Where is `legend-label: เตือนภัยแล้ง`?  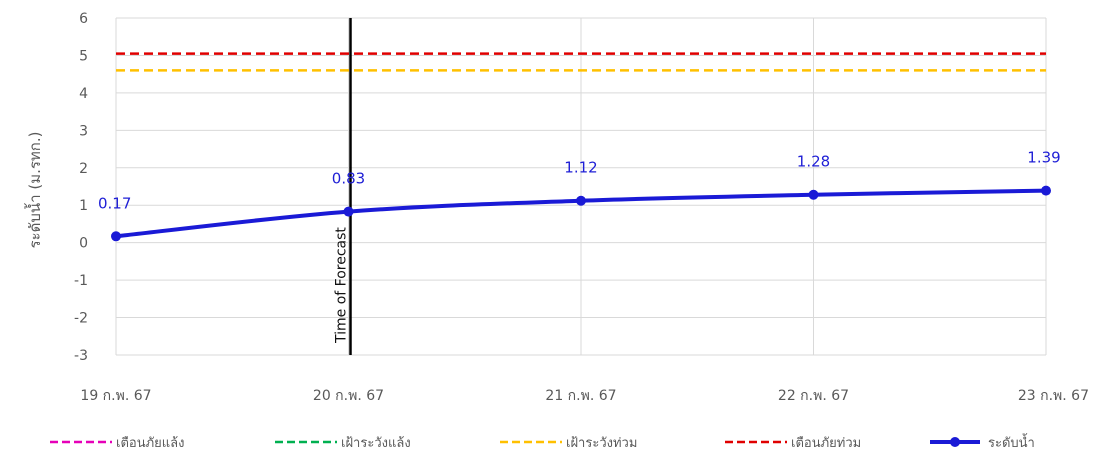 legend-label: เตือนภัยแล้ง is located at coordinates (150, 443).